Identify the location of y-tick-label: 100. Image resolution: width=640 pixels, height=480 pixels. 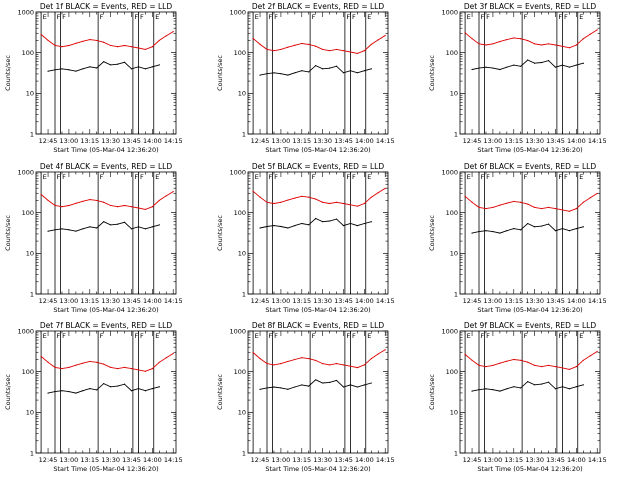
(452, 213).